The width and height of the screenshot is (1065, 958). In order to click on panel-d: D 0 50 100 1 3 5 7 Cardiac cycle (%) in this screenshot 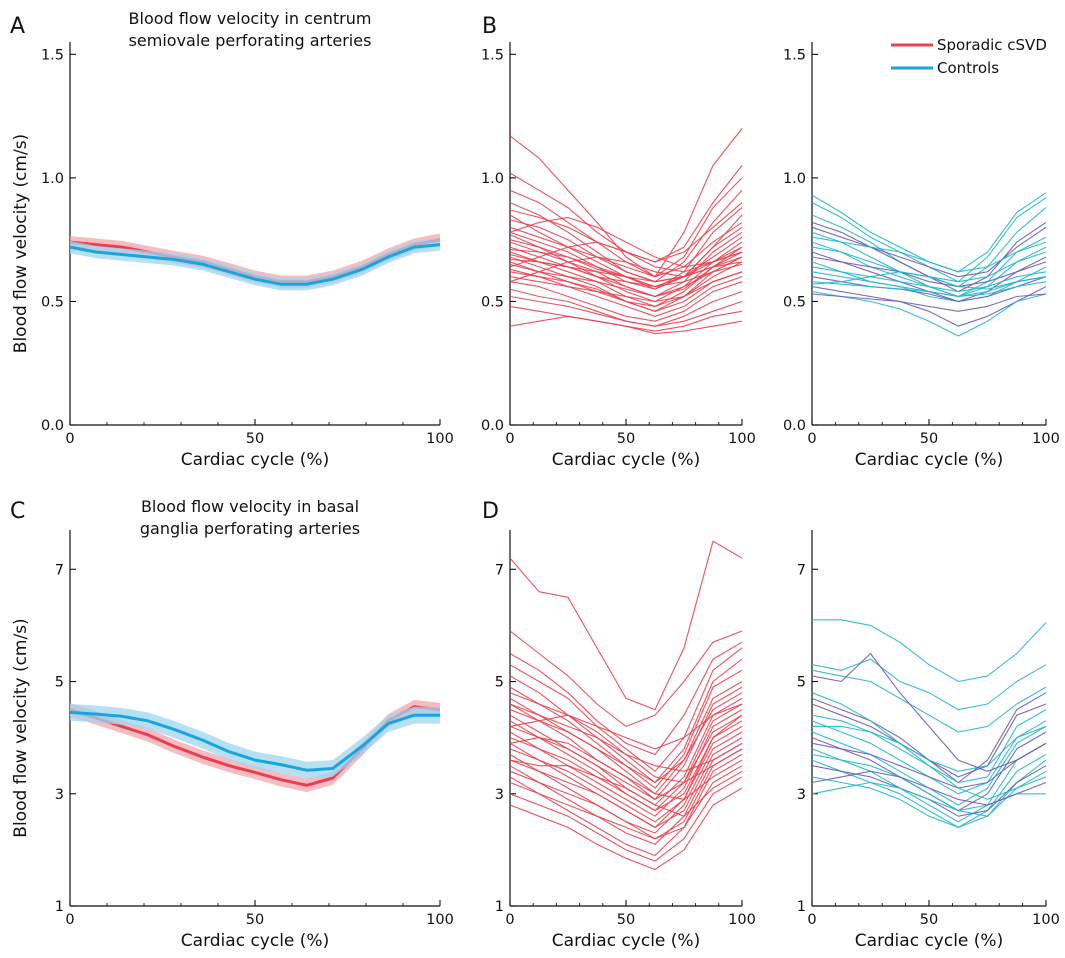, I will do `click(619, 725)`.